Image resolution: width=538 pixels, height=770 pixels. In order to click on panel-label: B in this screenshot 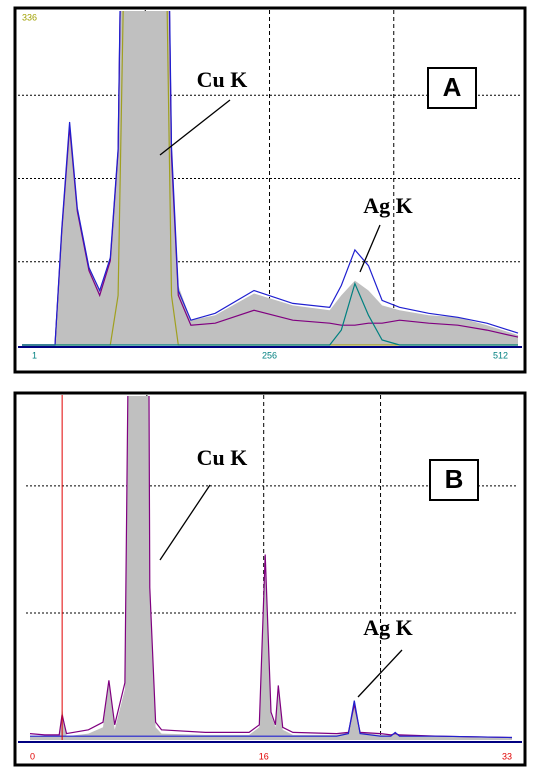, I will do `click(454, 479)`.